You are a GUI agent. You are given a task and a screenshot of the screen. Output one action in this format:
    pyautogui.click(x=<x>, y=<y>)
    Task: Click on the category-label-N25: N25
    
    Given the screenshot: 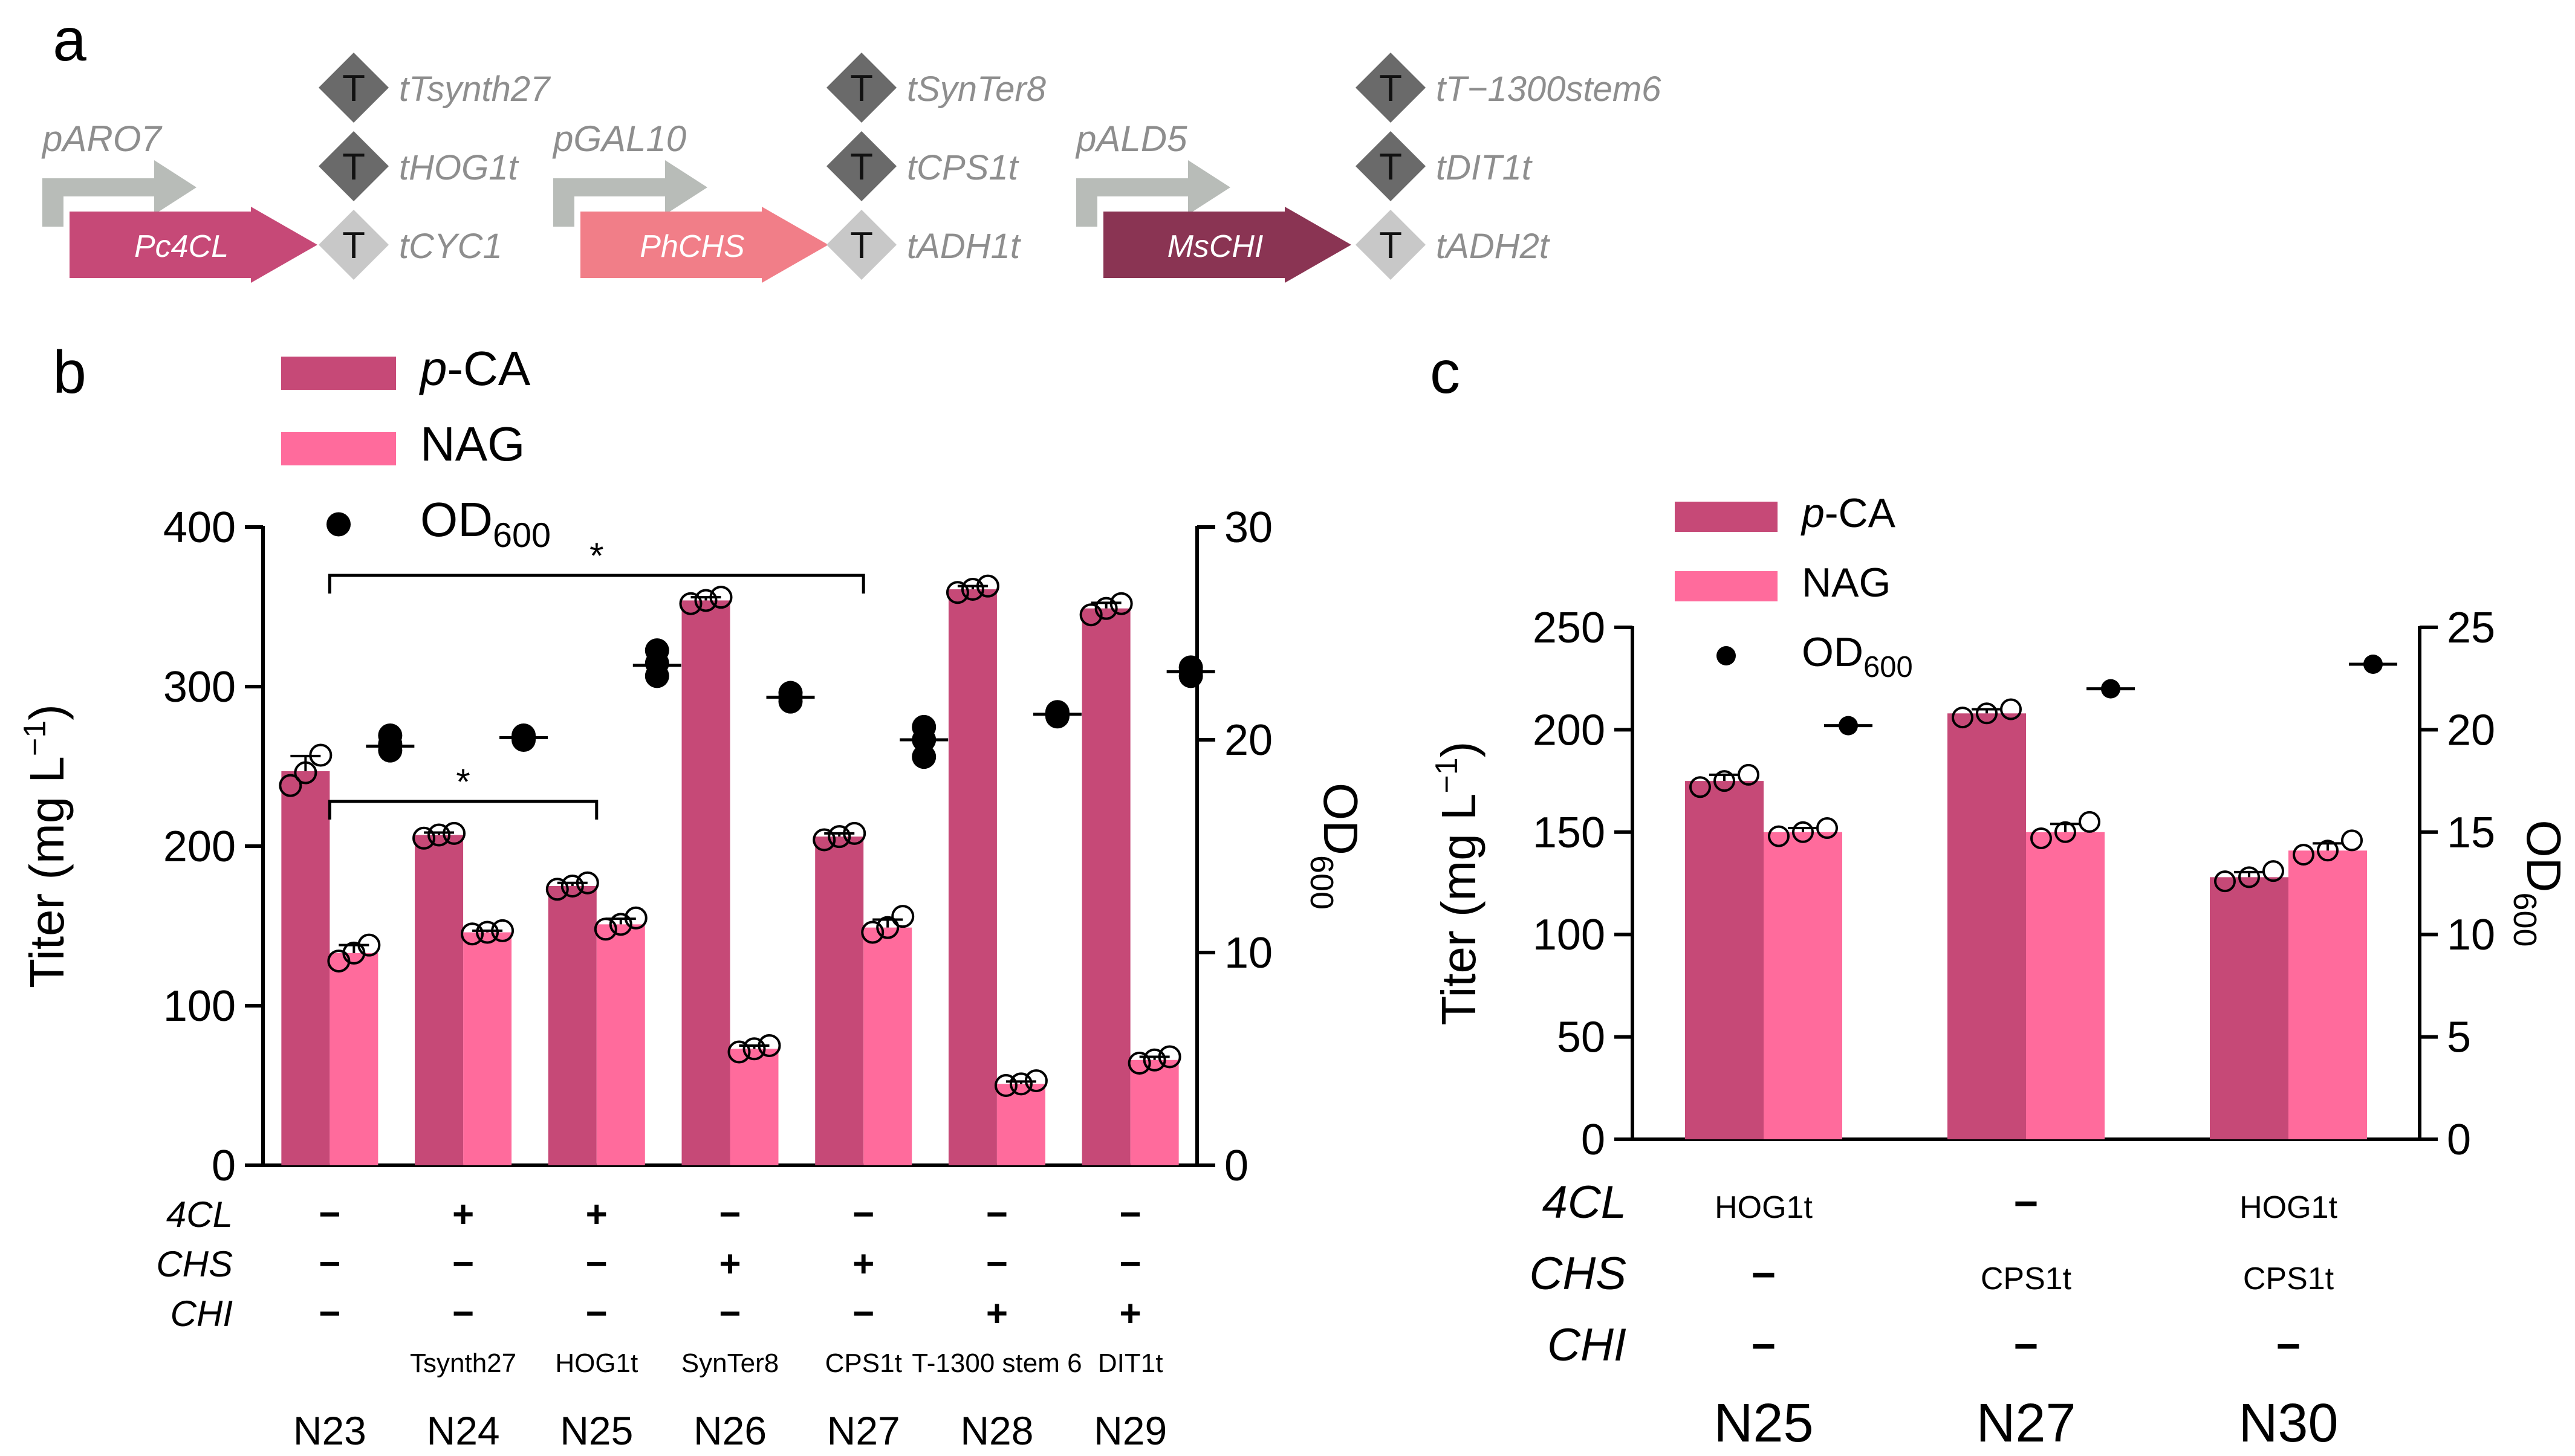 What is the action you would take?
    pyautogui.click(x=1763, y=1423)
    